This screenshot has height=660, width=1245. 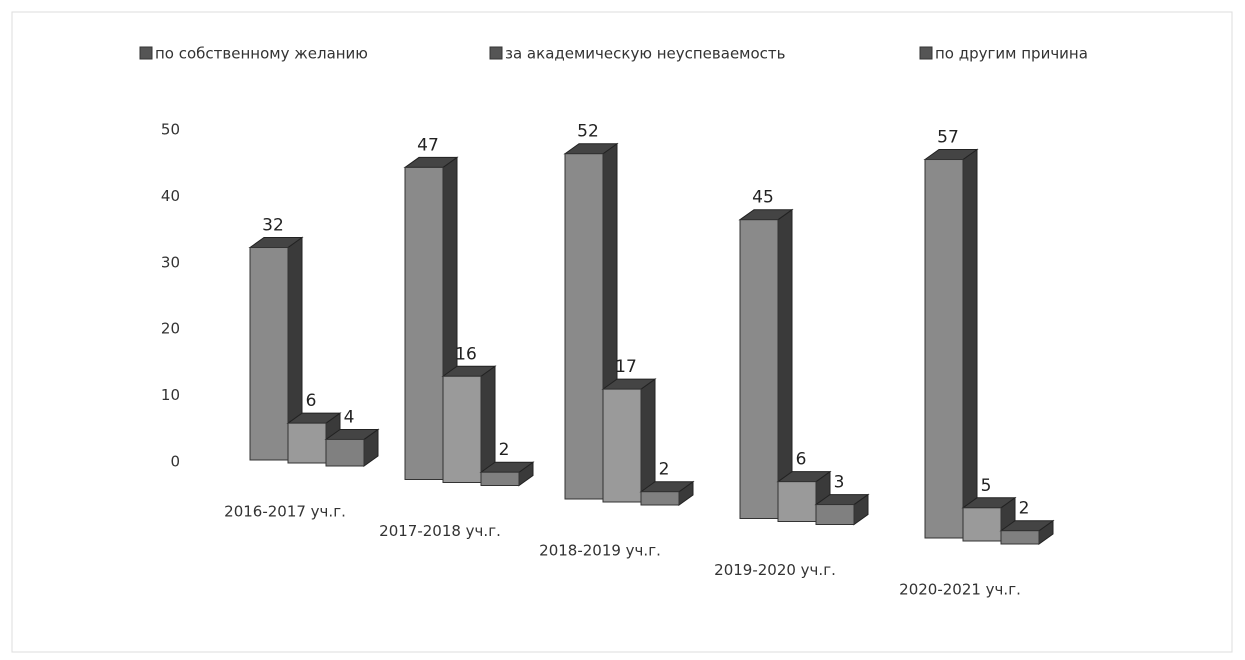 What do you see at coordinates (170, 262) in the screenshot?
I see `y-tick-label: 30` at bounding box center [170, 262].